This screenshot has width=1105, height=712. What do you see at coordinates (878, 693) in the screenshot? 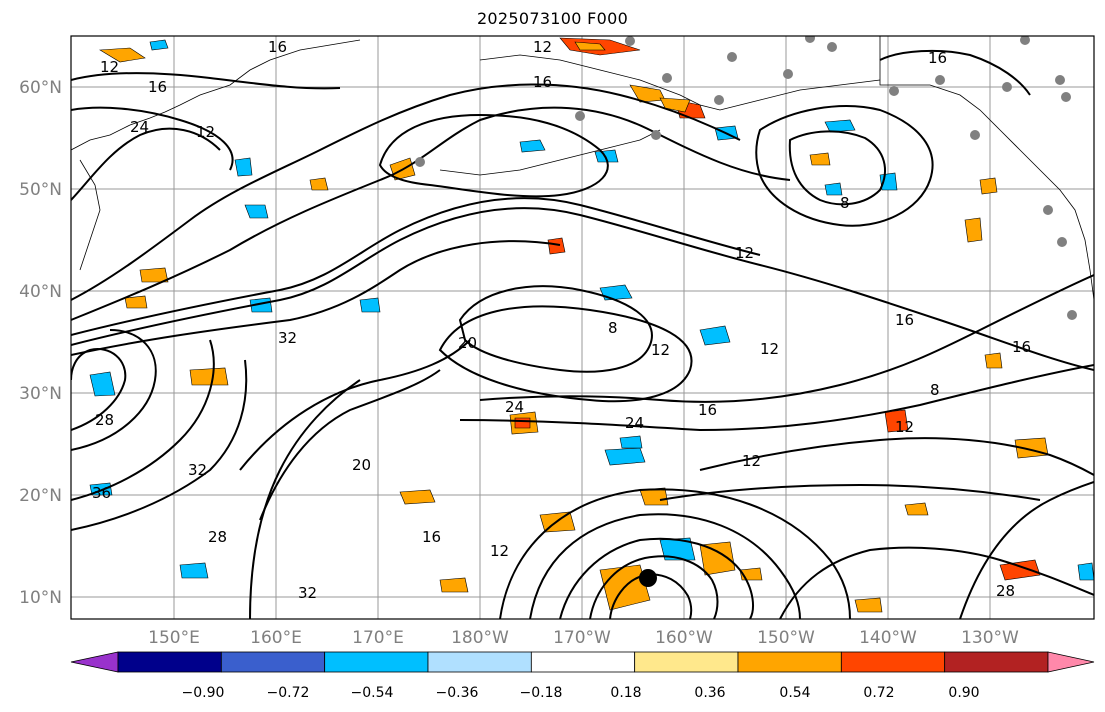
I see `colorbar-tick-label: 0.72` at bounding box center [878, 693].